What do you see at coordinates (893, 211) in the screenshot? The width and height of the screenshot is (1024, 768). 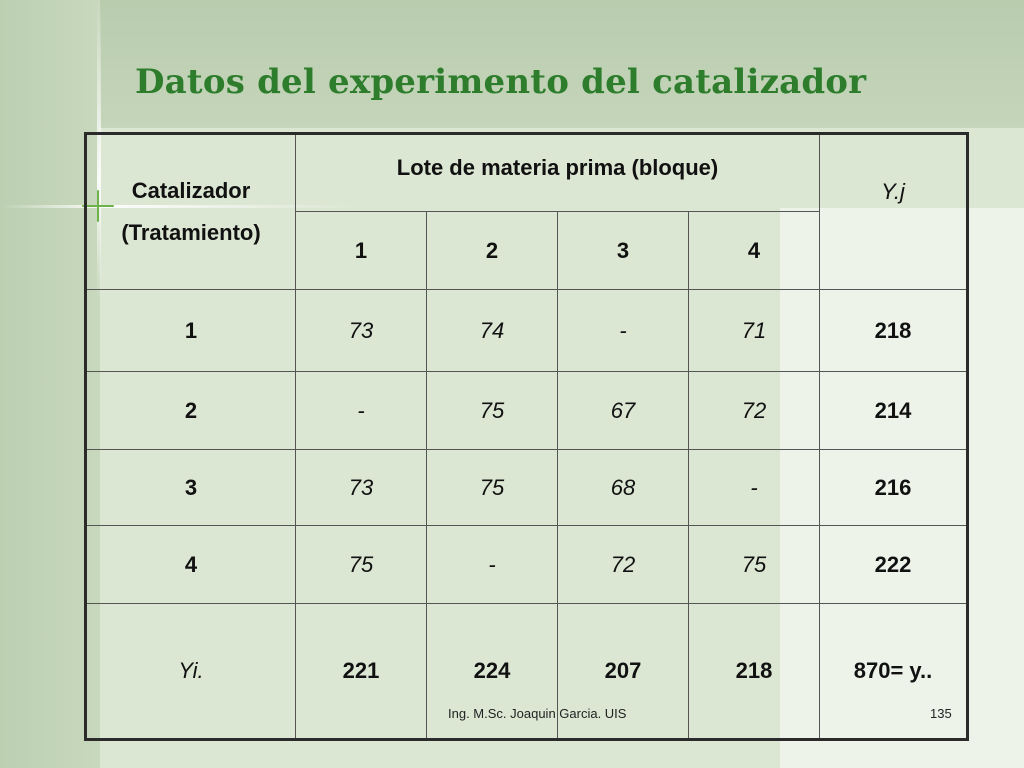 I see `header-row-total: Y.j` at bounding box center [893, 211].